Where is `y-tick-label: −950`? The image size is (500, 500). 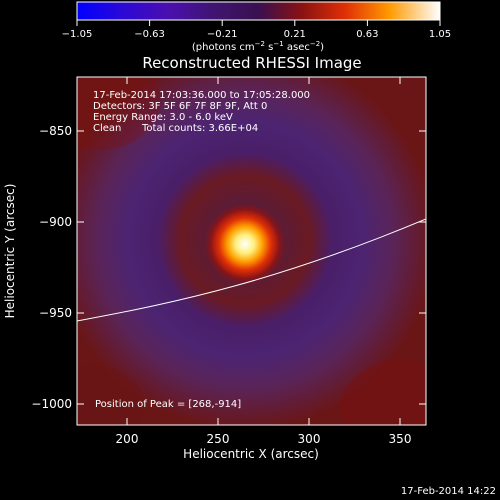
y-tick-label: −950 is located at coordinates (55, 313).